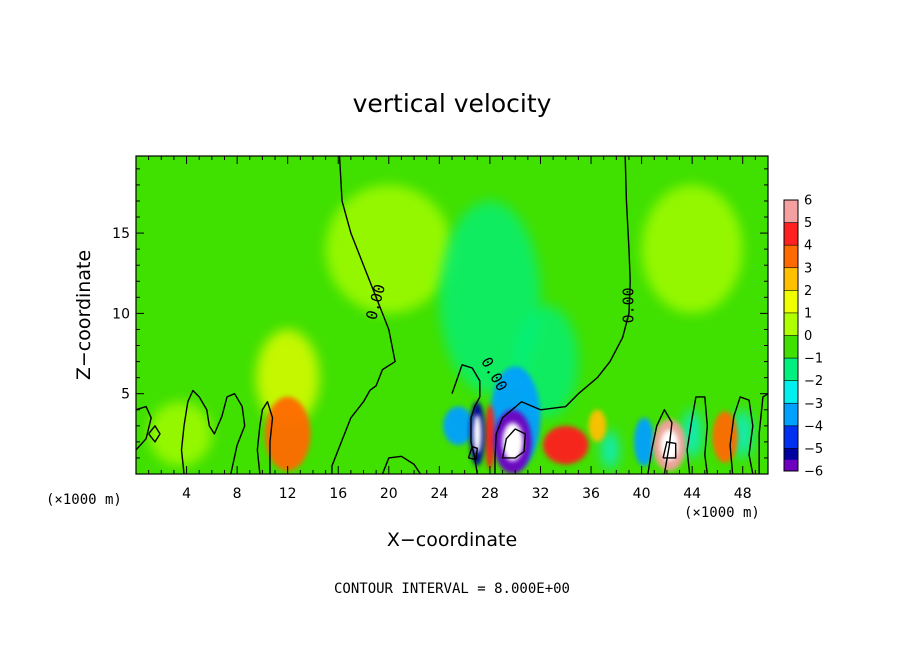  Describe the element at coordinates (338, 494) in the screenshot. I see `x-tick-label: 16` at that location.